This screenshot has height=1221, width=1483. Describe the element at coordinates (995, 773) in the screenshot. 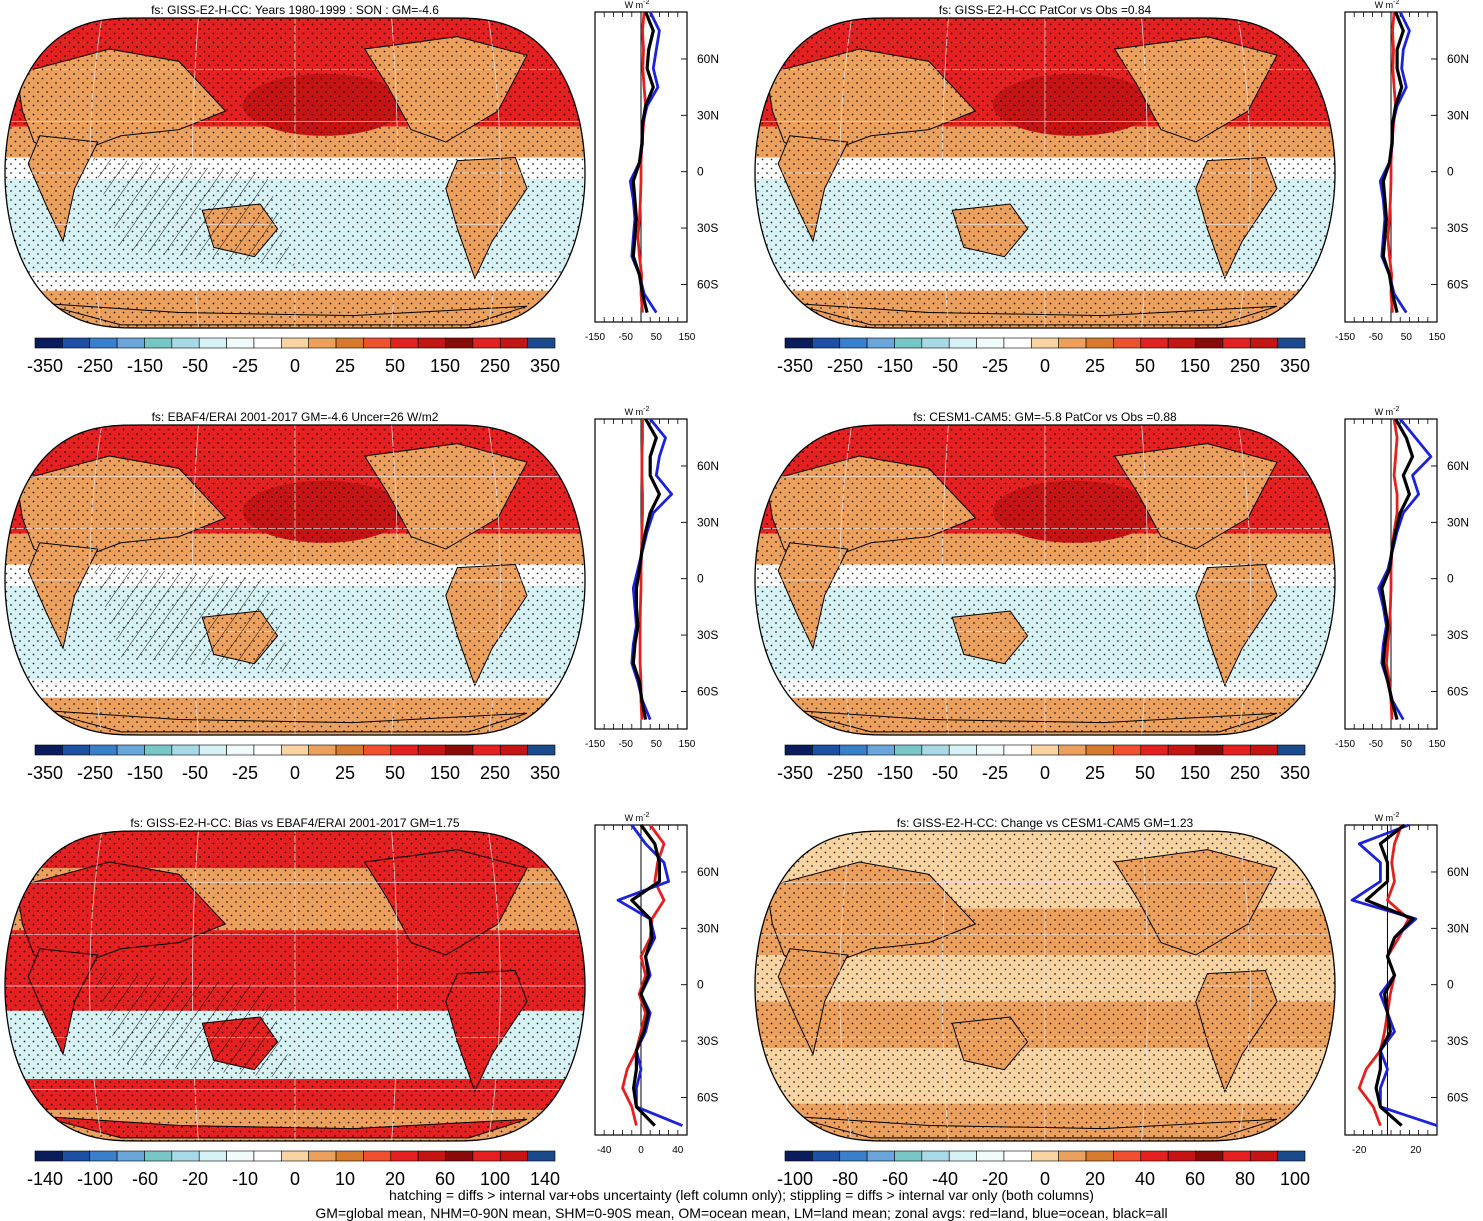

I see `colorbar-tick-label: -25` at that location.